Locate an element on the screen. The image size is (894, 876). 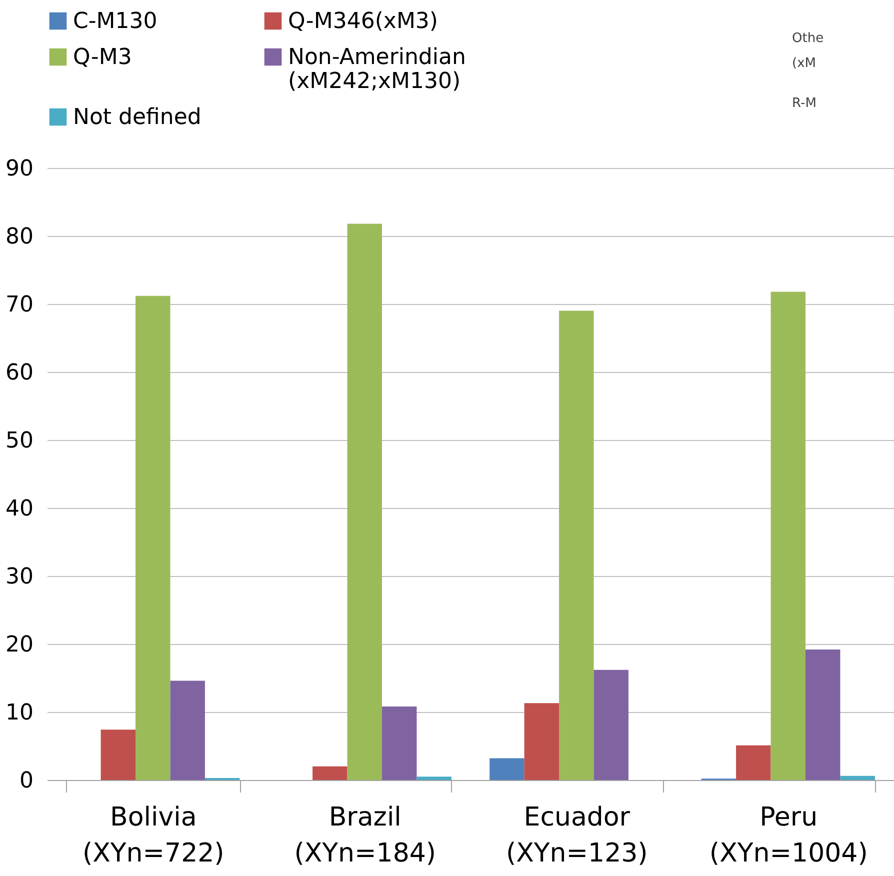
text: R-M is located at coordinates (804, 103).